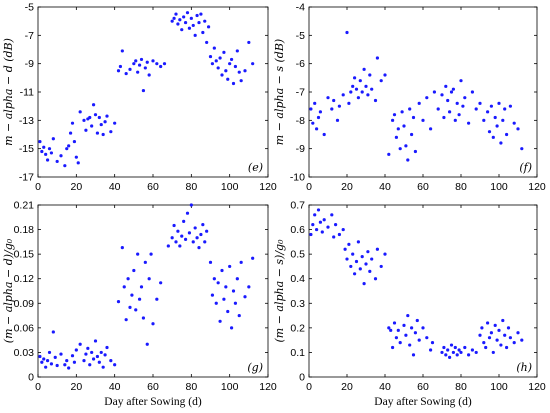 Image resolution: width=550 pixels, height=413 pixels. Describe the element at coordinates (525, 167) in the screenshot. I see `panel-tag: (f)` at that location.